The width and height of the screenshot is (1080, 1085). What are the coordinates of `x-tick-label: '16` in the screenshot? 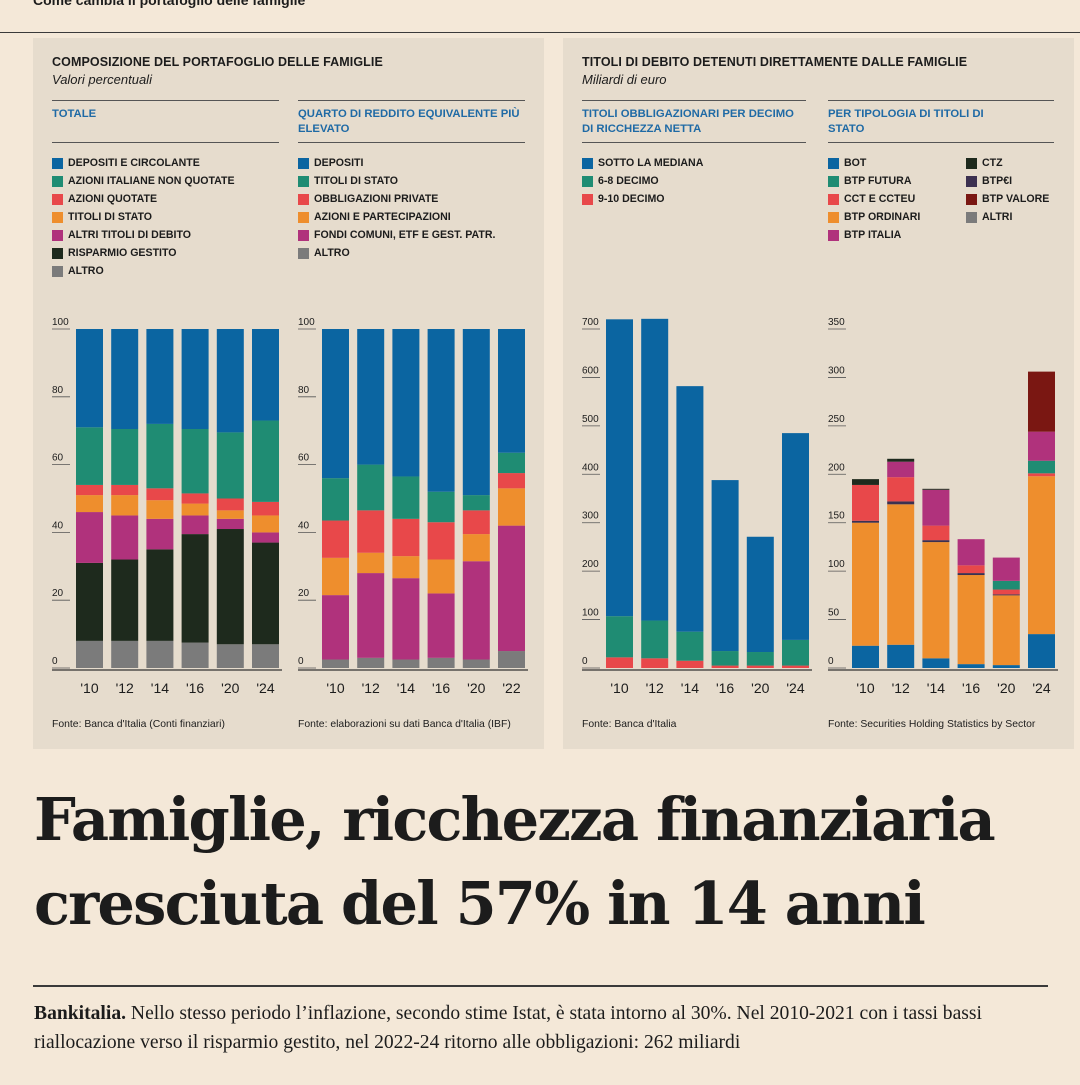 It's located at (195, 688).